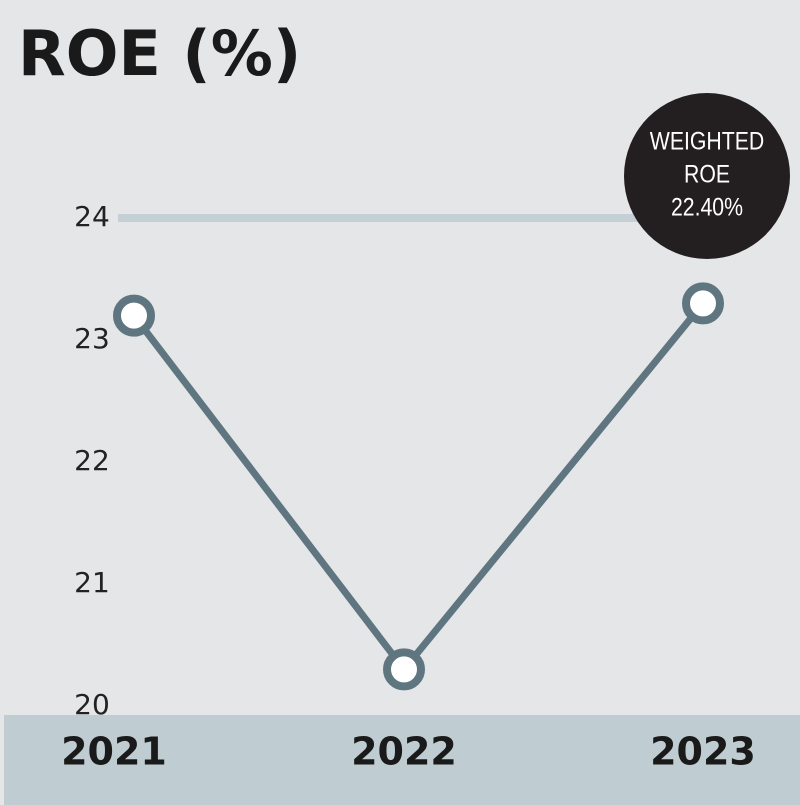  I want to click on y-tick-label: 24, so click(92, 216).